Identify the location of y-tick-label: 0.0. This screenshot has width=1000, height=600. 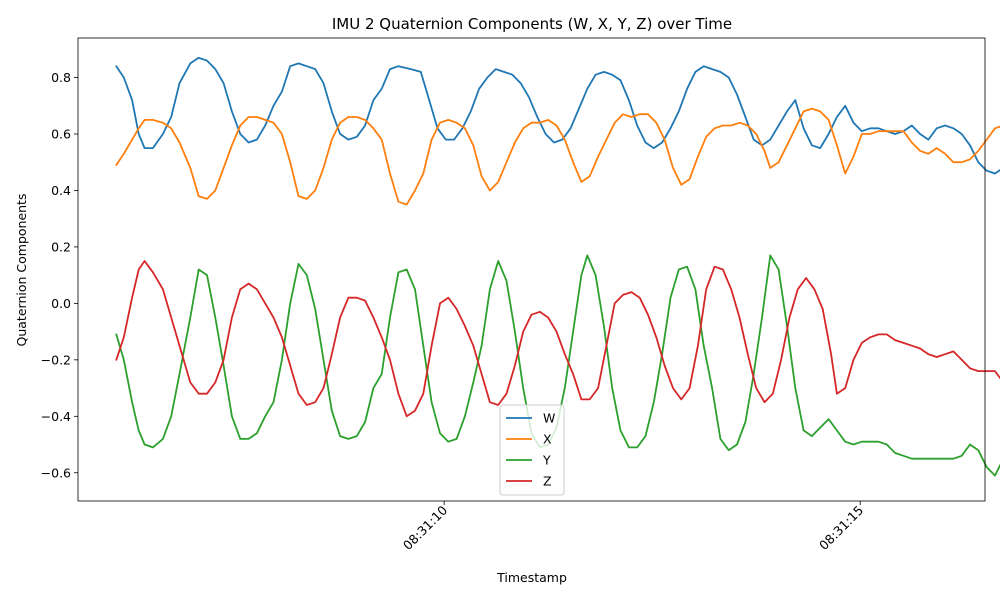
(61, 303).